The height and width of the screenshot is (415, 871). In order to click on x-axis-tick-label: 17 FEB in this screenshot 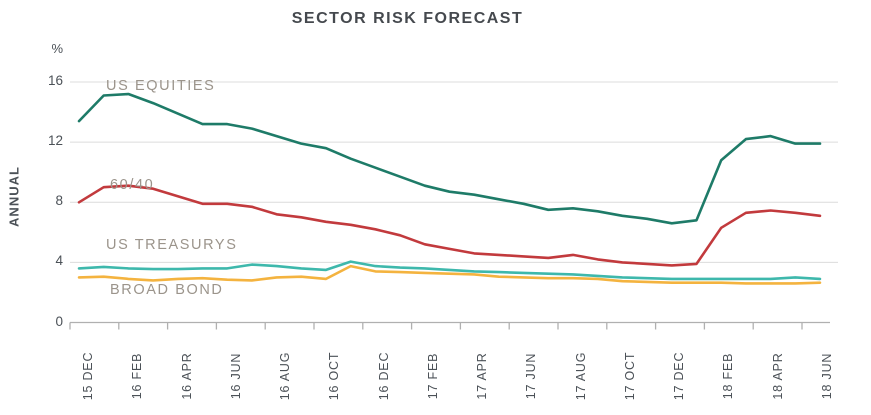, I will do `click(432, 376)`.